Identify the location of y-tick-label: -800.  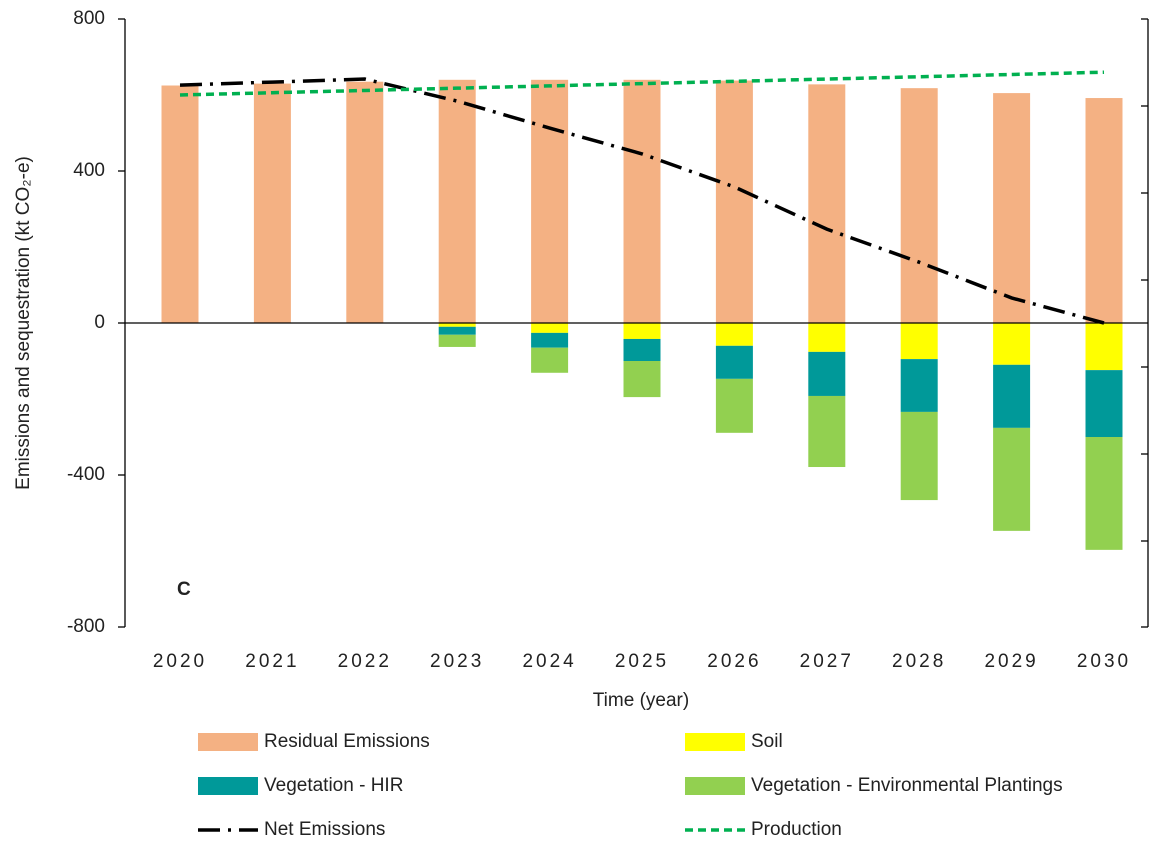
(86, 626).